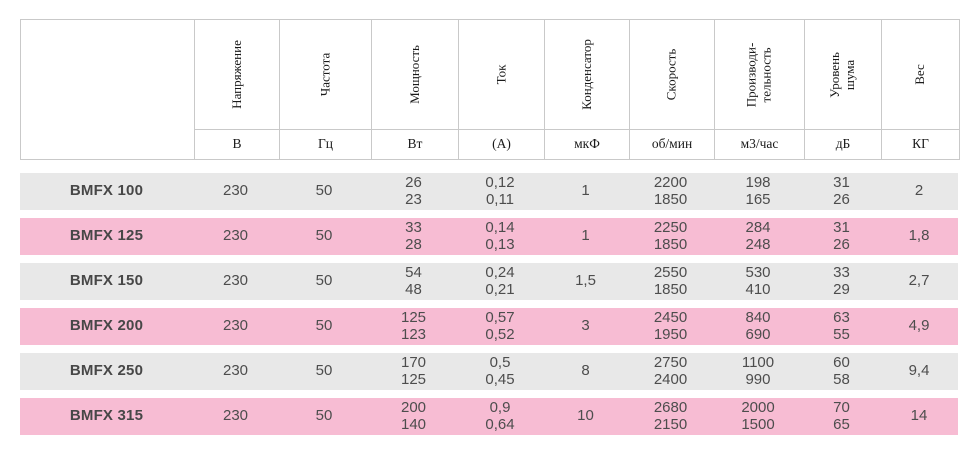  I want to click on column-label-frequency: Частота, so click(325, 74).